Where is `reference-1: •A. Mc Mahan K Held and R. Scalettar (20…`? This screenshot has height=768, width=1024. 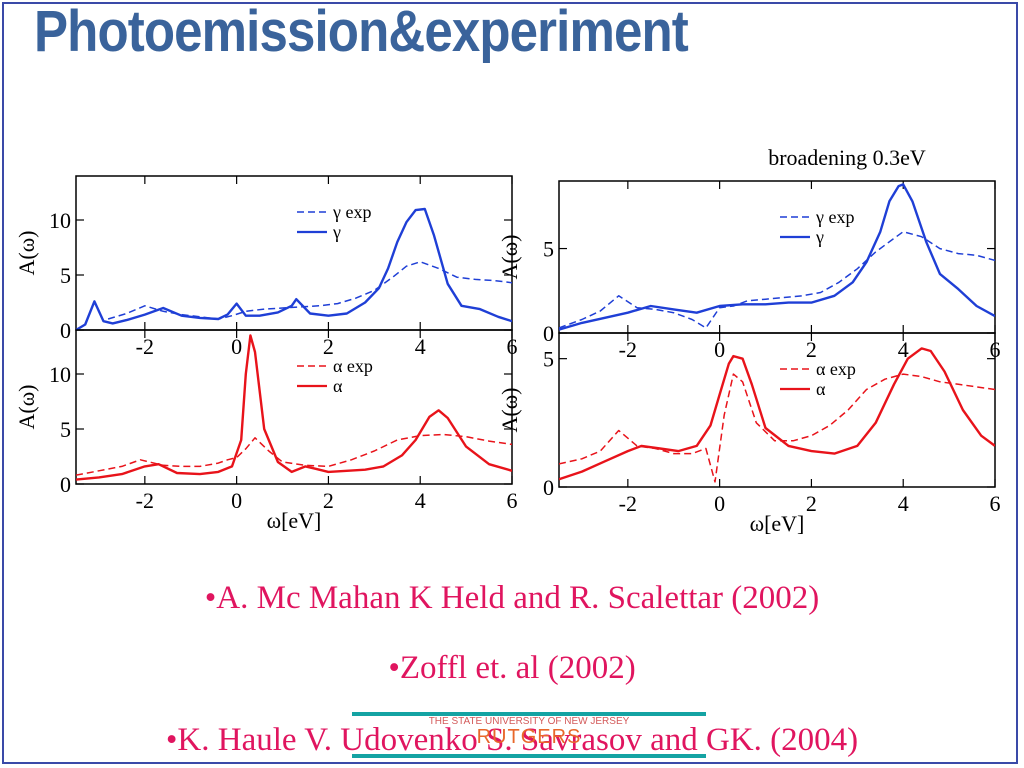 reference-1: •A. Mc Mahan K Held and R. Scalettar (20… is located at coordinates (512, 598).